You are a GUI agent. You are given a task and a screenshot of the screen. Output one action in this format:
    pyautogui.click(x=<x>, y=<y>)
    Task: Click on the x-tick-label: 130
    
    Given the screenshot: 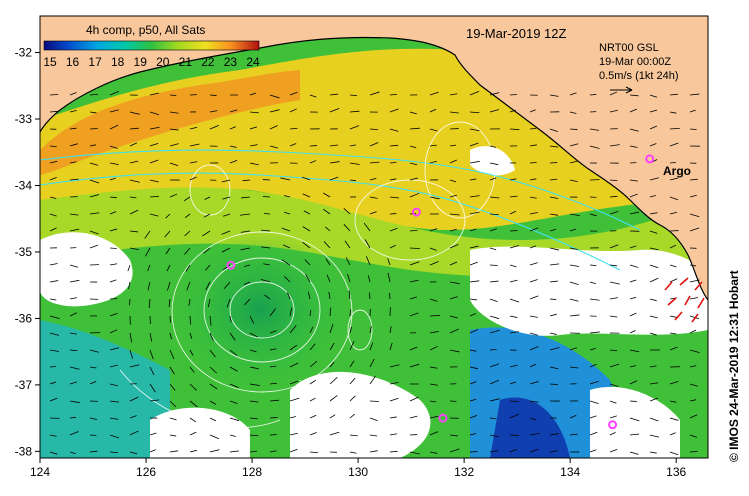 What is the action you would take?
    pyautogui.click(x=358, y=472)
    